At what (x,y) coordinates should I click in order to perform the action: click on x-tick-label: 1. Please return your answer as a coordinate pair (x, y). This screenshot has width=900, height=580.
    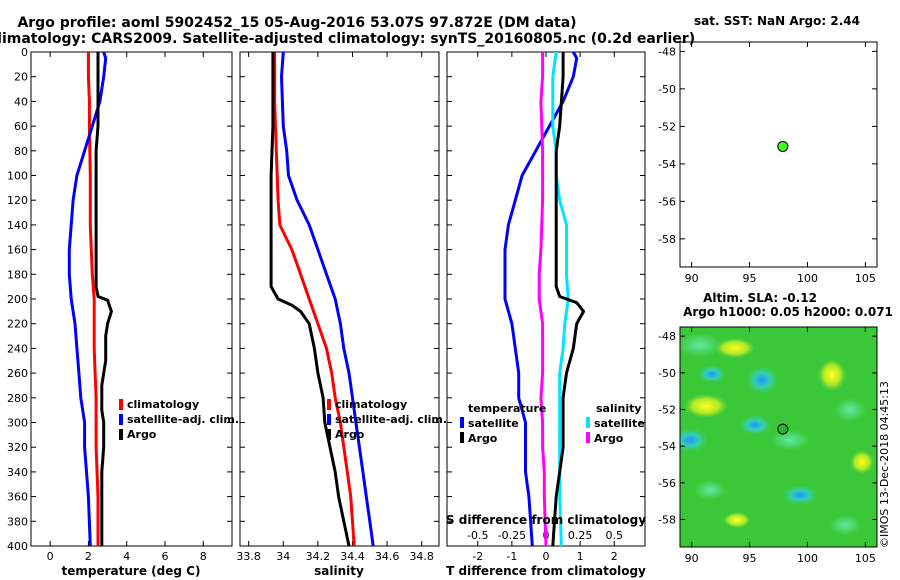
    Looking at the image, I should click on (580, 556).